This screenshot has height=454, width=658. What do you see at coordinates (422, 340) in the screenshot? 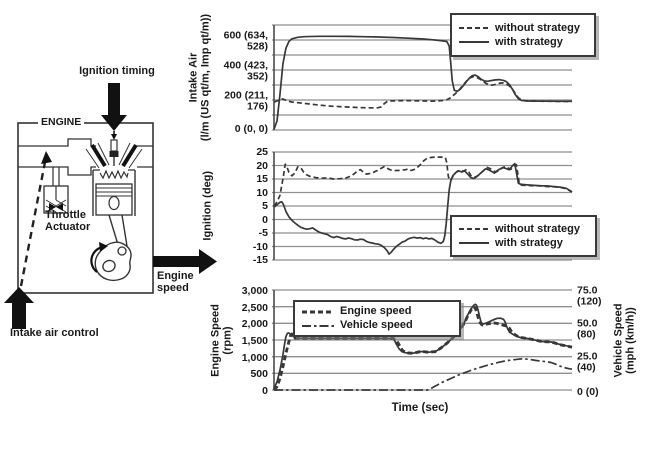
I see `speed-plot` at bounding box center [422, 340].